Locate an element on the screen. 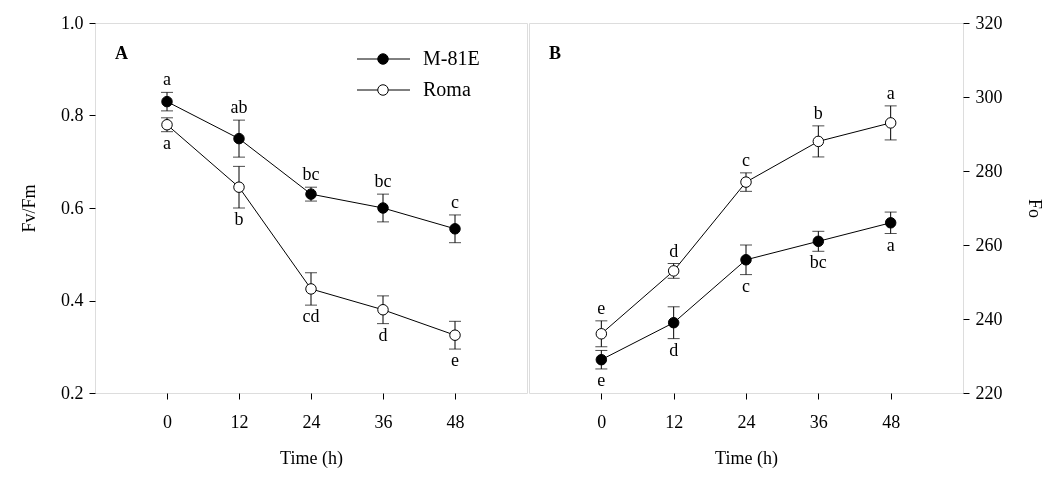 The width and height of the screenshot is (1052, 484). y-tick-label: 240 is located at coordinates (989, 318).